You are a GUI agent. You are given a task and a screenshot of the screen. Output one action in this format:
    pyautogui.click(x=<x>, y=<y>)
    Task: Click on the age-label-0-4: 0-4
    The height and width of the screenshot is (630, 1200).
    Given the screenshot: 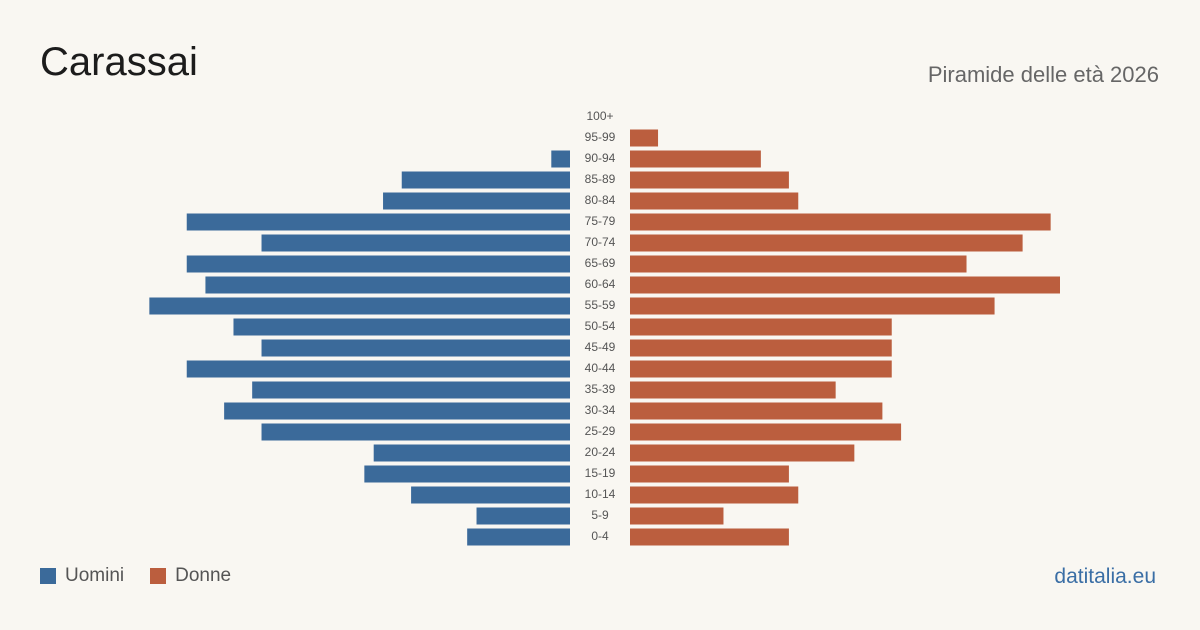 What is the action you would take?
    pyautogui.click(x=600, y=536)
    